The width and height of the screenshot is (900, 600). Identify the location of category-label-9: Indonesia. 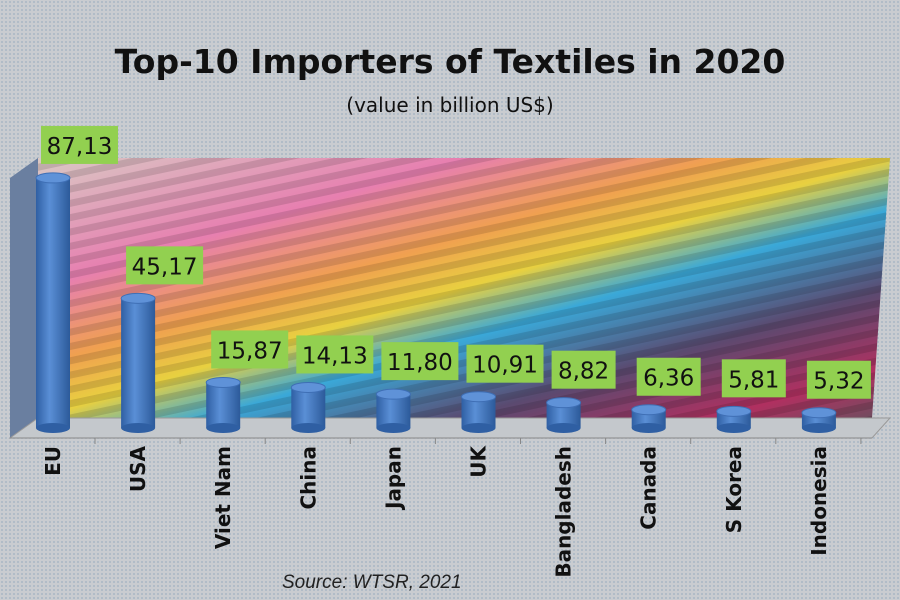
(819, 501).